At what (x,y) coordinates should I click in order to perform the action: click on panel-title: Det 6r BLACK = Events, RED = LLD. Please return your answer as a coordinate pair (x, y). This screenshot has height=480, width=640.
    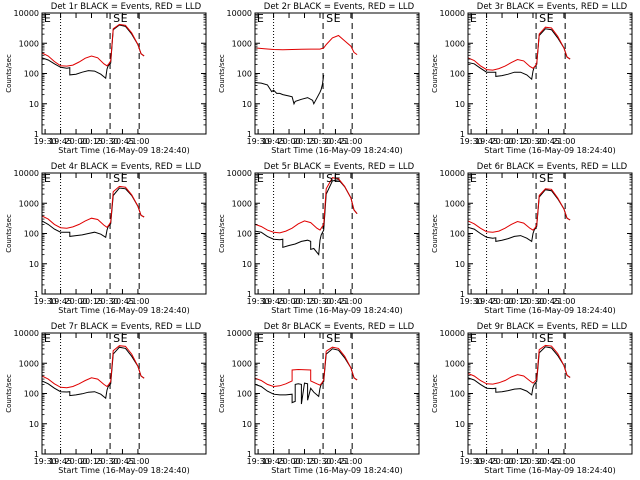
    Looking at the image, I should click on (552, 167).